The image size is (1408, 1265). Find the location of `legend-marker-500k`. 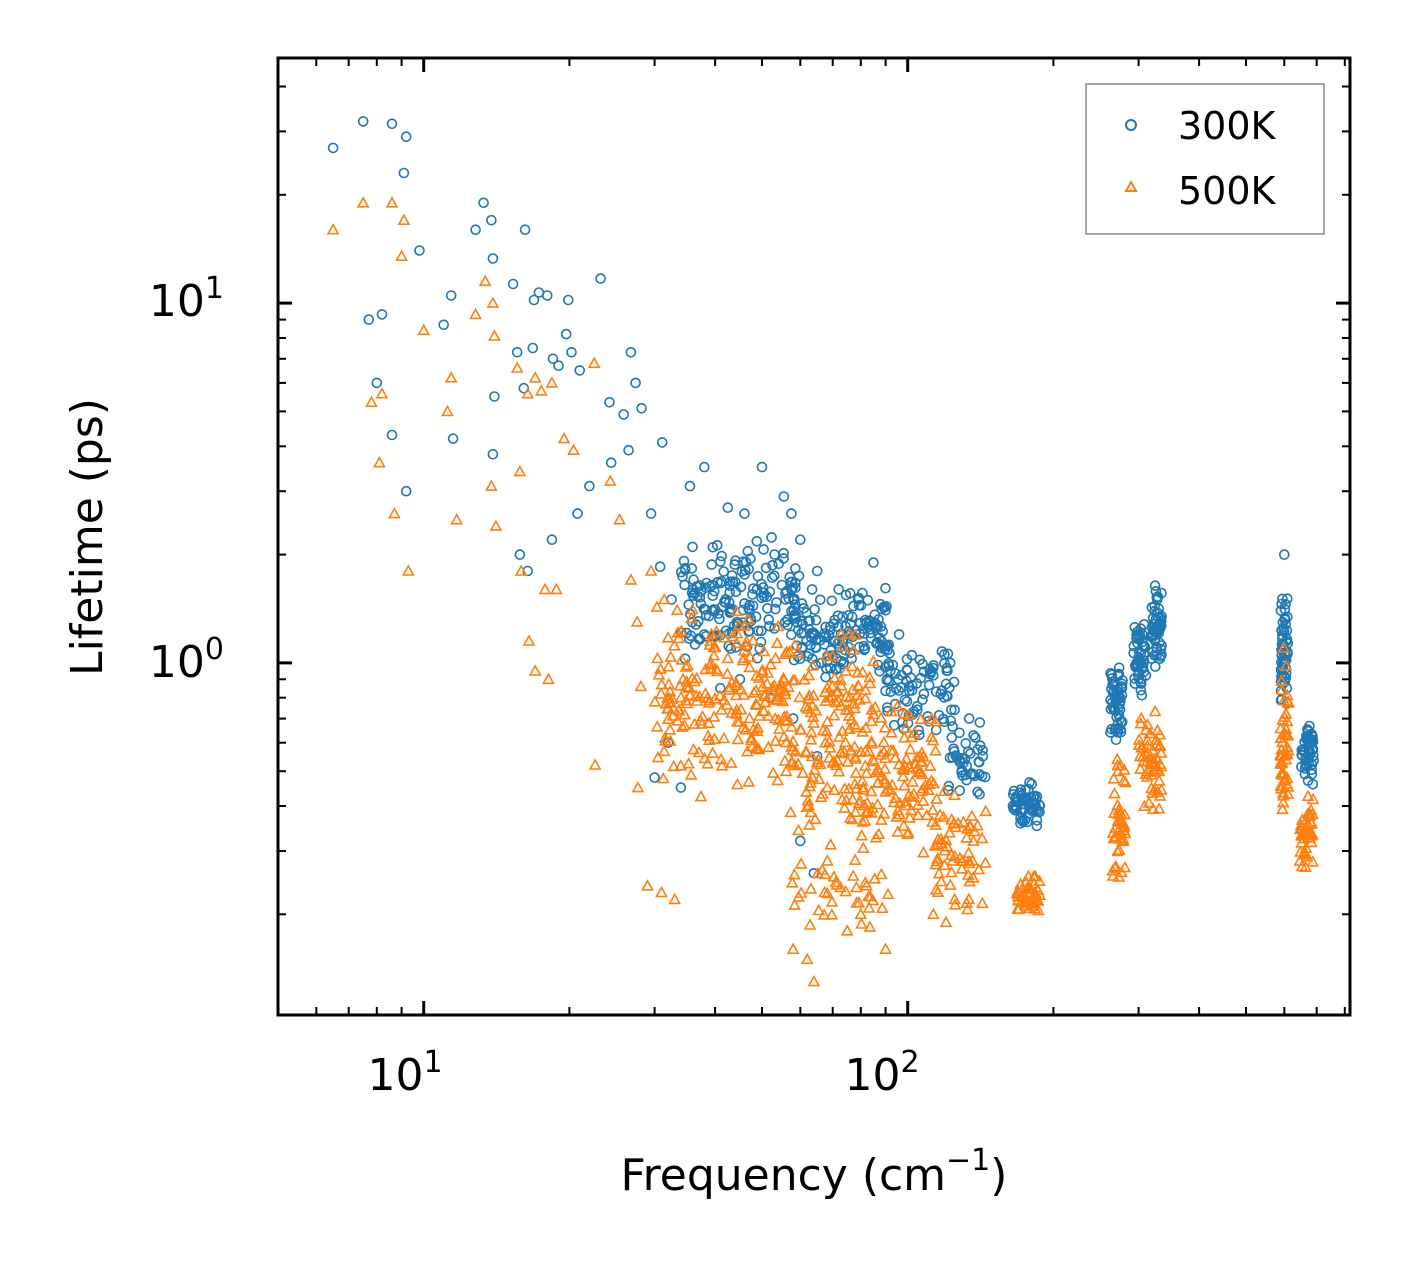

legend-marker-500k is located at coordinates (1131, 185).